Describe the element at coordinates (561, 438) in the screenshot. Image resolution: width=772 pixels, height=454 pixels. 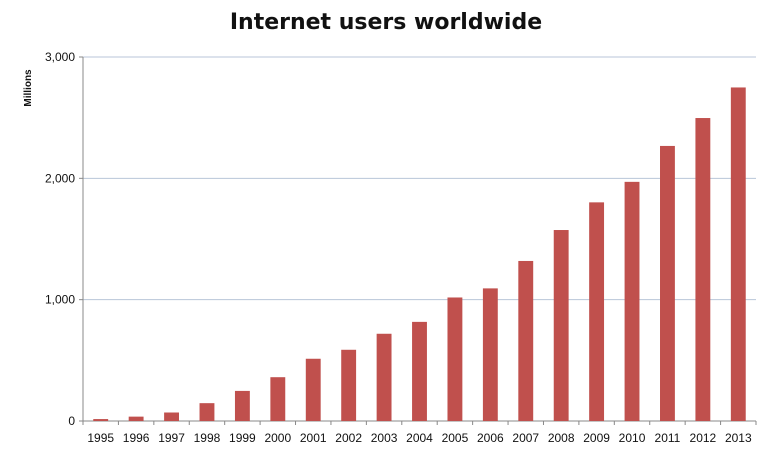
I see `x-tick-label-2008: 2008` at that location.